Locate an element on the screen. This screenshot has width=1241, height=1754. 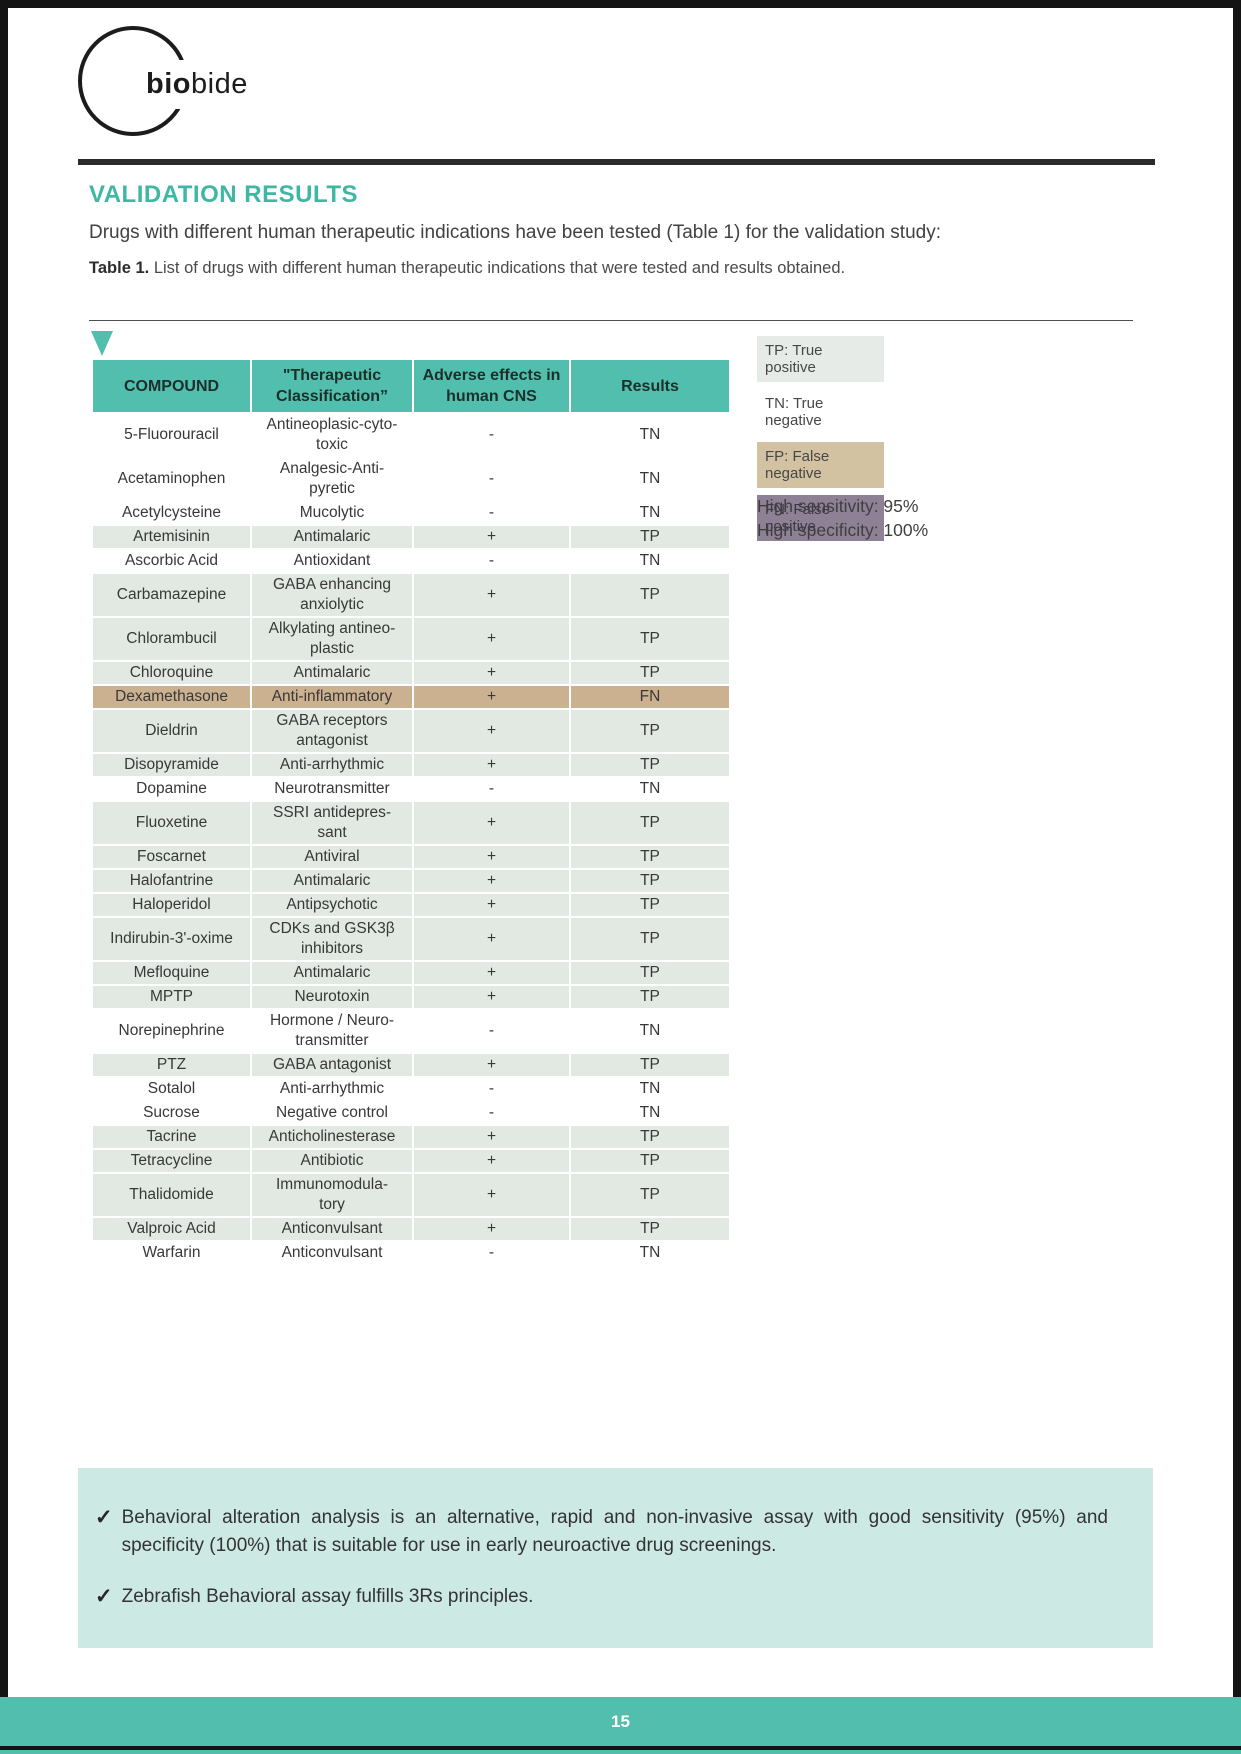
table-row: Haloperidol Antipsychotic + TP is located at coordinates (413, 905).